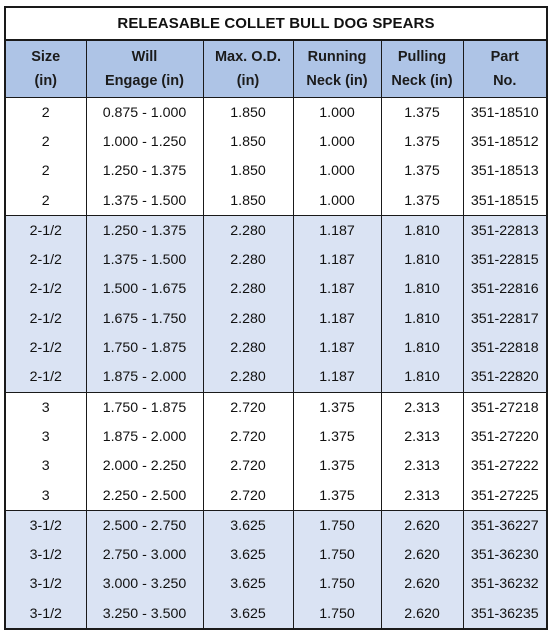 This screenshot has height=630, width=550. Describe the element at coordinates (505, 230) in the screenshot. I see `cell-part-no: 351-22813` at that location.